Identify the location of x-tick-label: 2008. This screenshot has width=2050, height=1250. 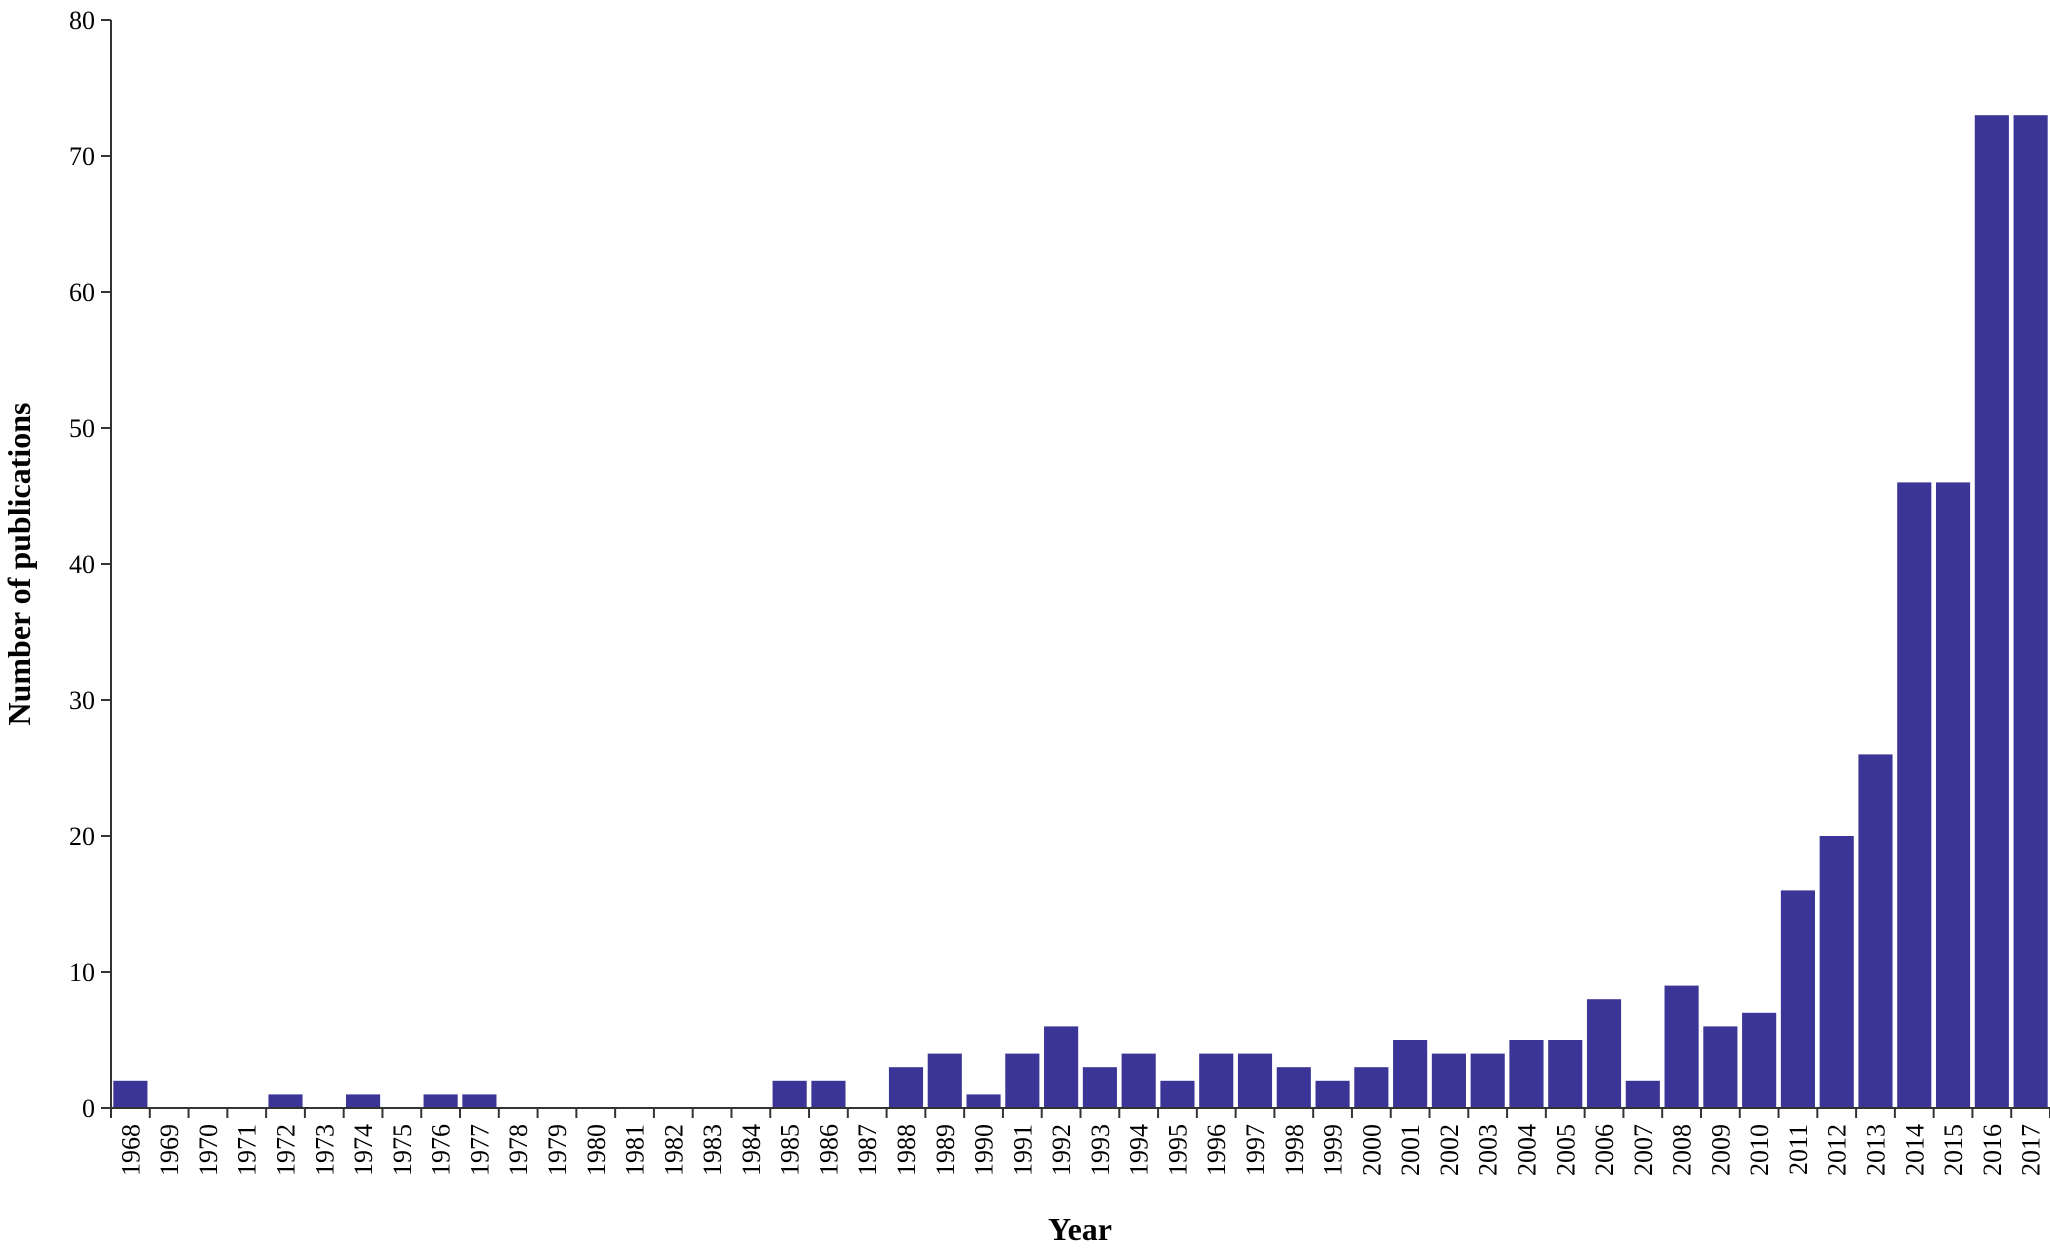
(1682, 1150).